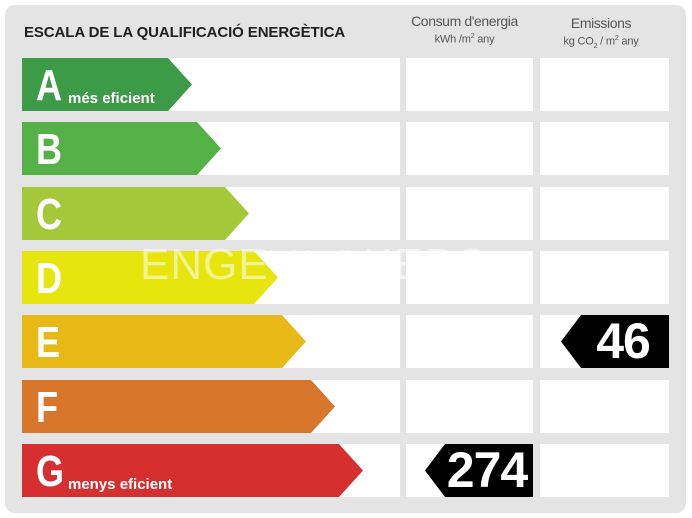 Image resolution: width=692 pixels, height=518 pixels. I want to click on consumption-marker: 274, so click(479, 470).